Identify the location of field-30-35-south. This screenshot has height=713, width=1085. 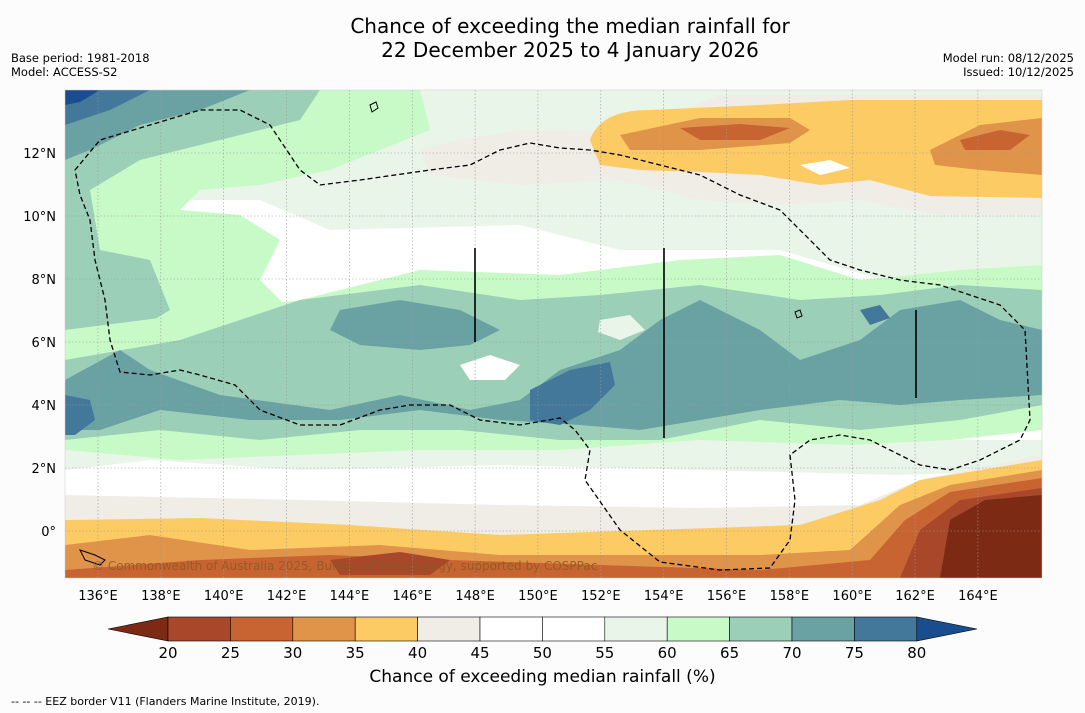
(553, 524).